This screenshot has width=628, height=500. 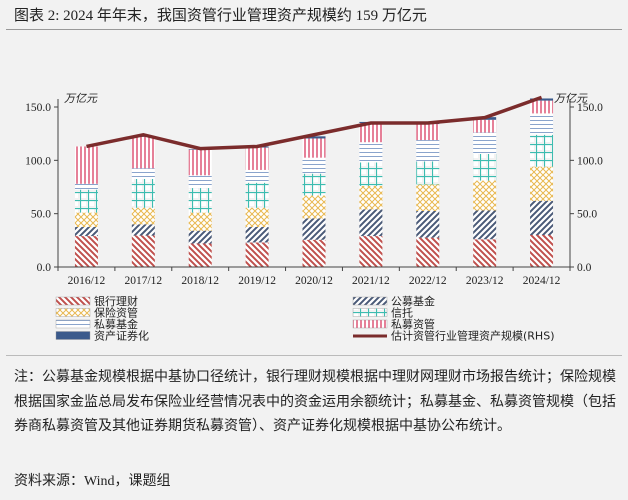 I want to click on bar-segment-0-2016/12, so click(x=86, y=251).